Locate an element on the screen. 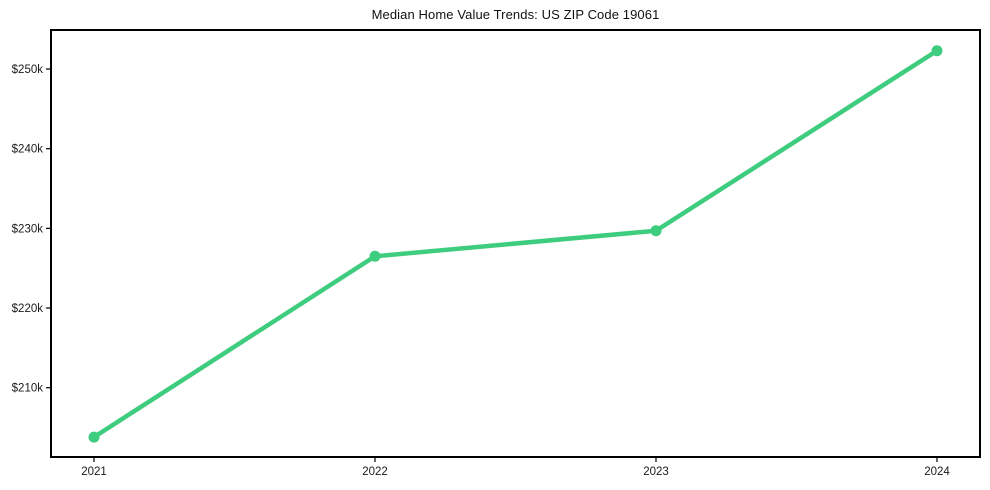  x-tick-label: 2023 is located at coordinates (656, 472).